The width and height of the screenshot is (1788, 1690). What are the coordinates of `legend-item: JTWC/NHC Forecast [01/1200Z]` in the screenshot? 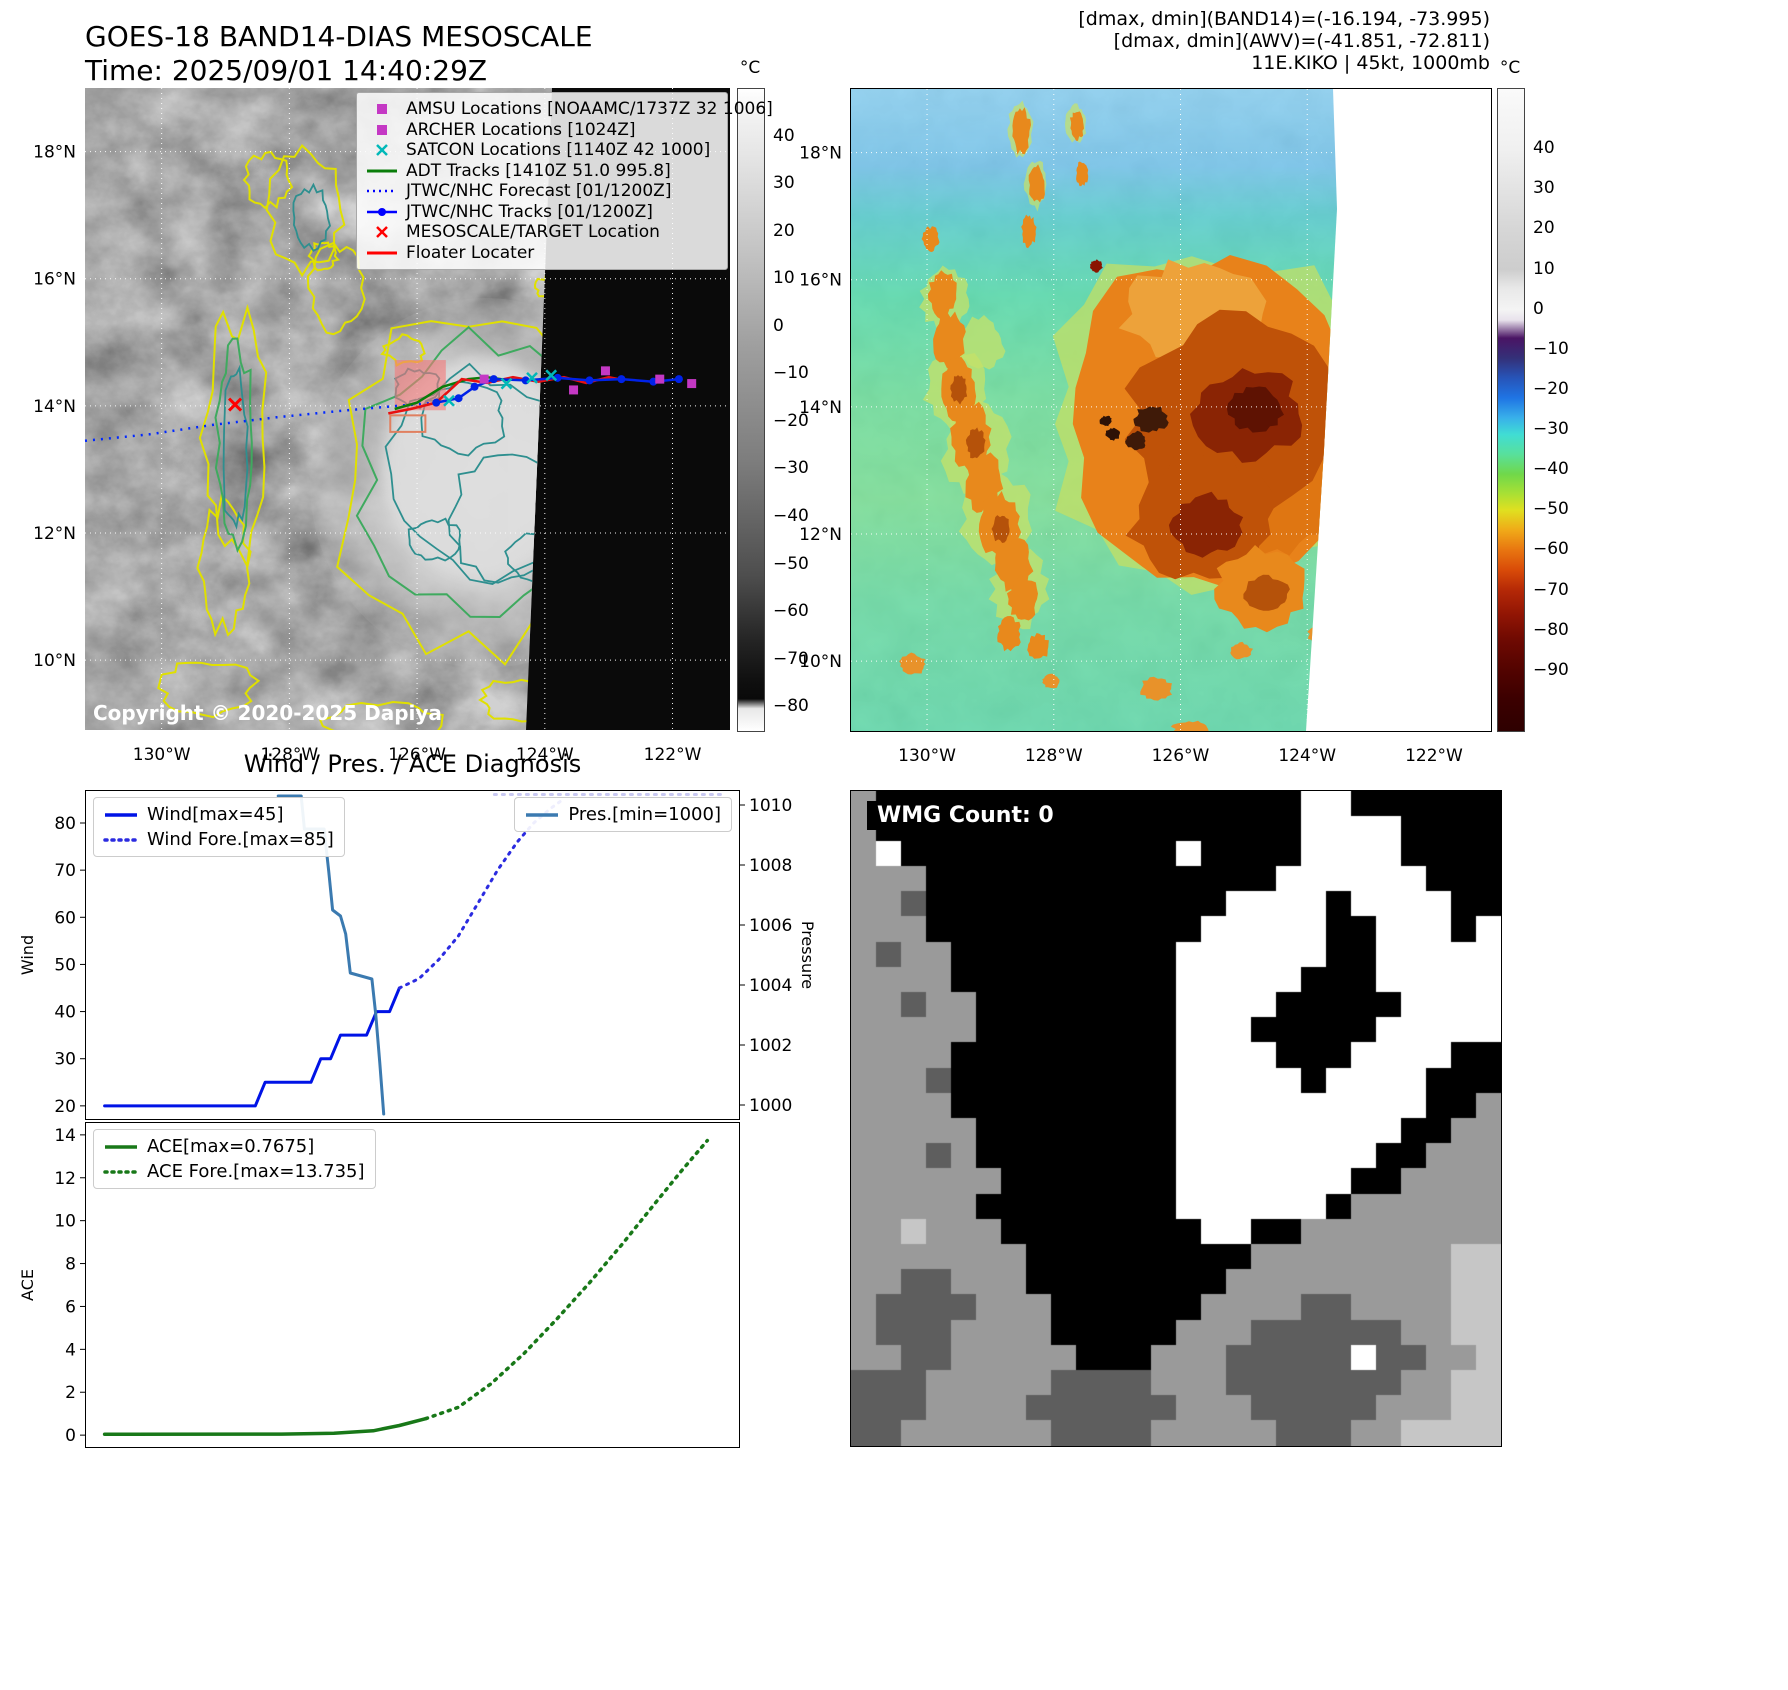 It's located at (542, 191).